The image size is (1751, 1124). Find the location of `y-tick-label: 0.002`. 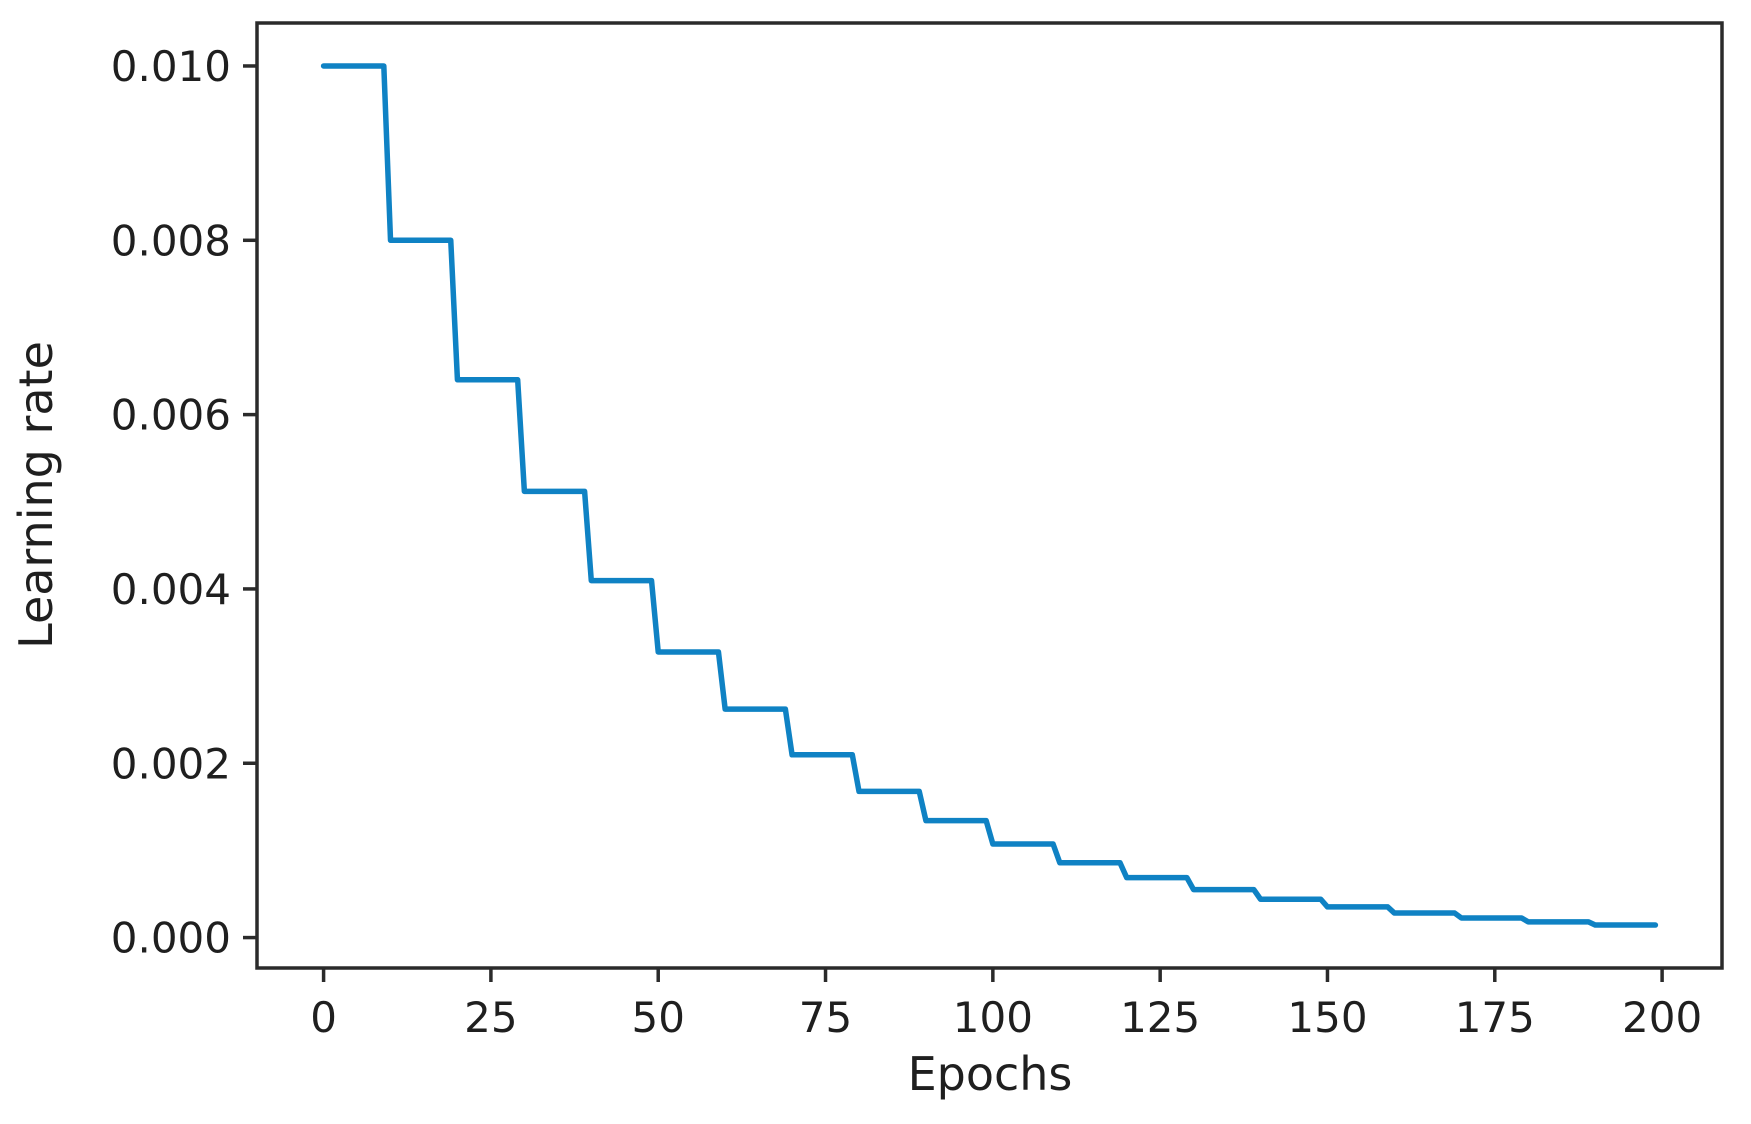

y-tick-label: 0.002 is located at coordinates (171, 763).